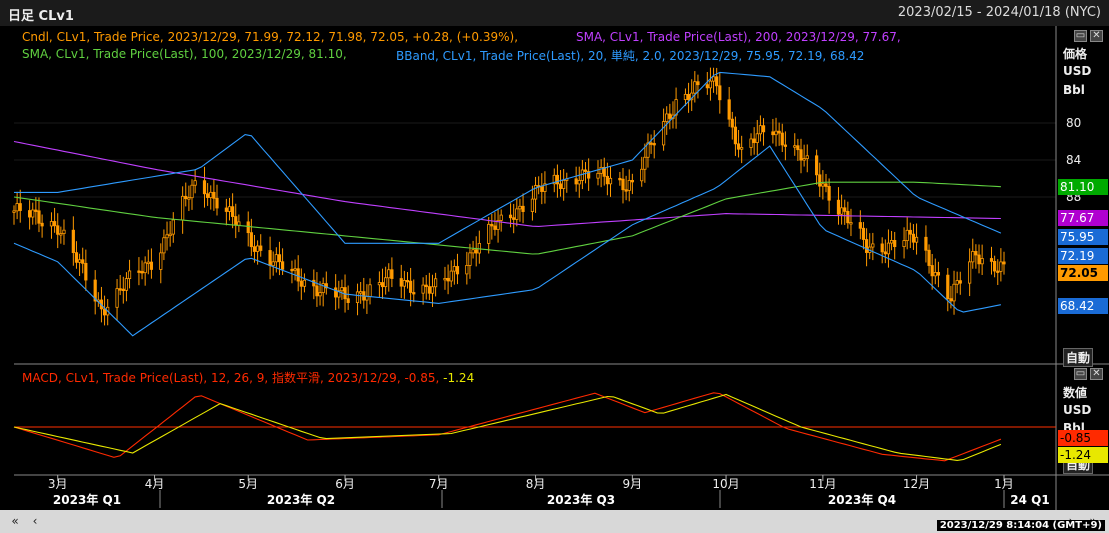 Image resolution: width=1109 pixels, height=533 pixels. I want to click on value-pill: -1.24, so click(1083, 455).